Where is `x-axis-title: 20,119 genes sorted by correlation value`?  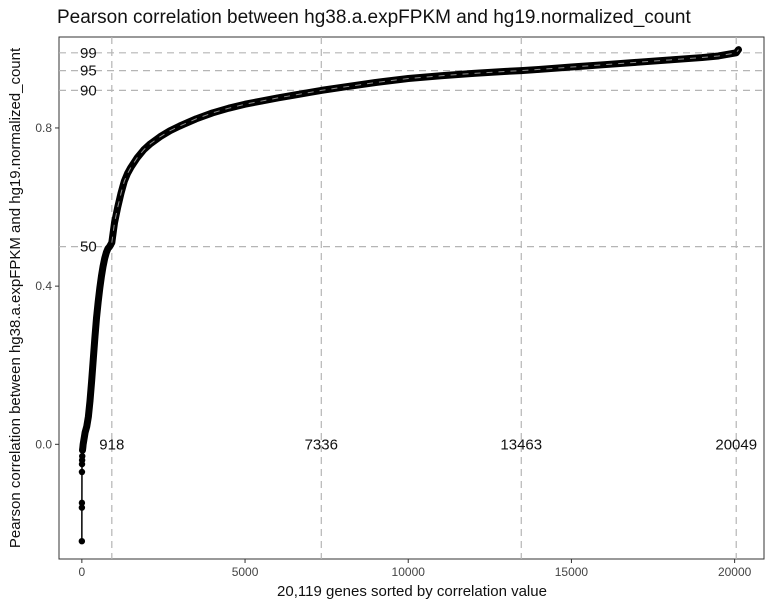 x-axis-title: 20,119 genes sorted by correlation value is located at coordinates (412, 591).